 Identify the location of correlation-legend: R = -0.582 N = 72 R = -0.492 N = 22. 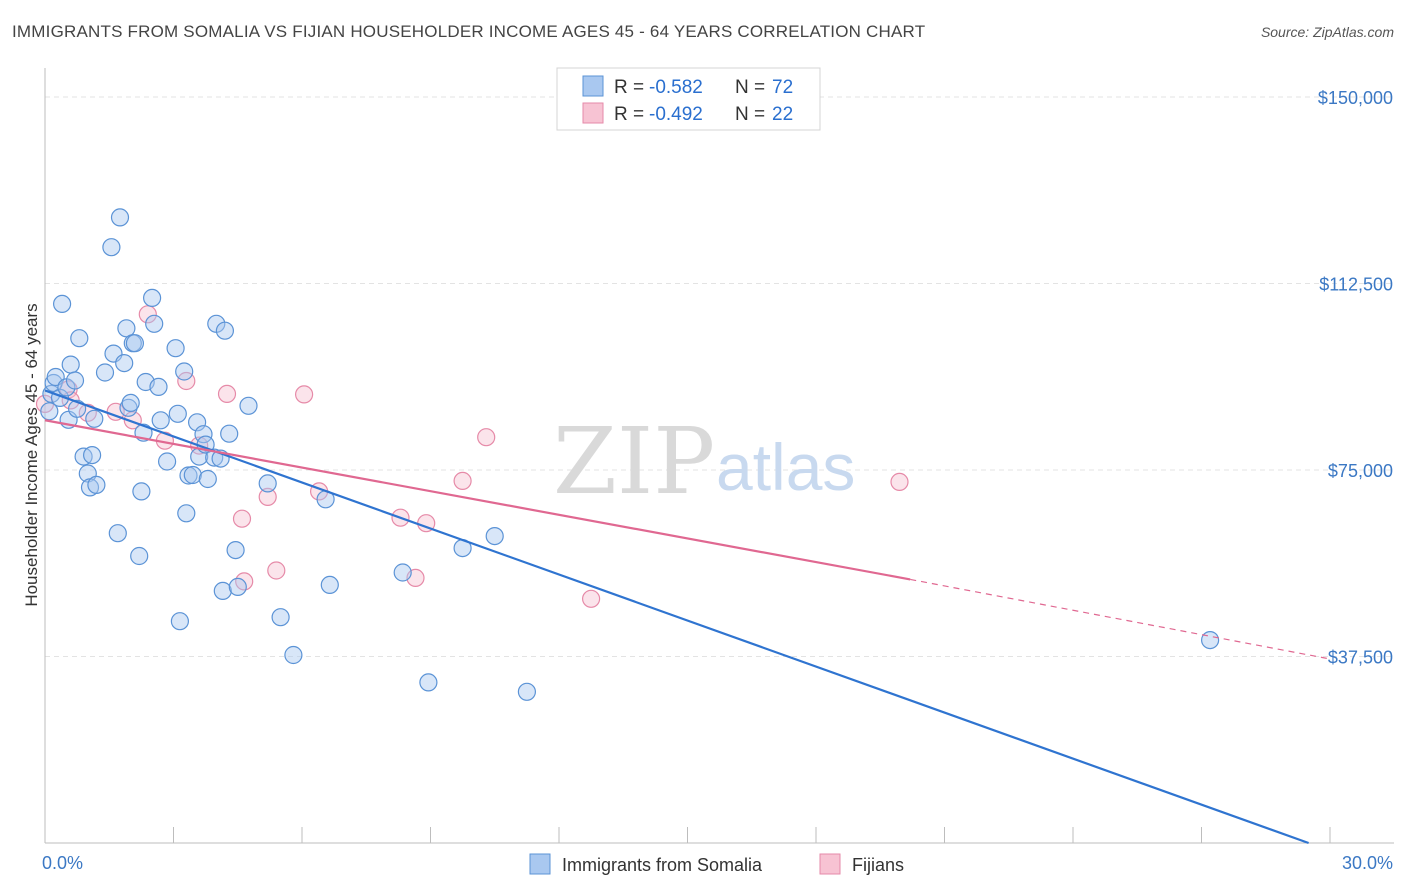
(688, 99).